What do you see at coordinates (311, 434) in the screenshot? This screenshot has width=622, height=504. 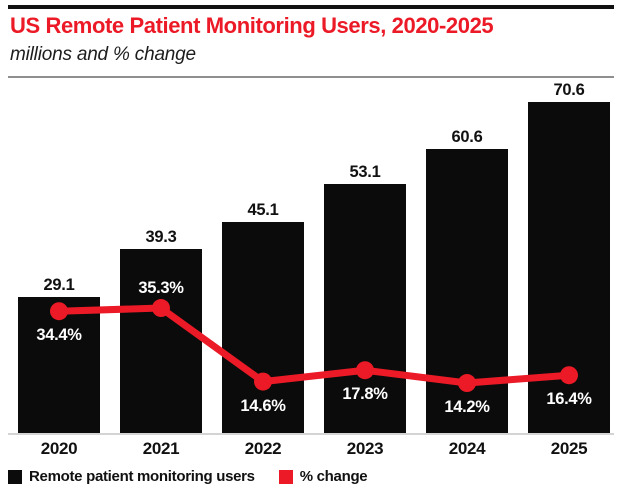 I see `x-axis-line` at bounding box center [311, 434].